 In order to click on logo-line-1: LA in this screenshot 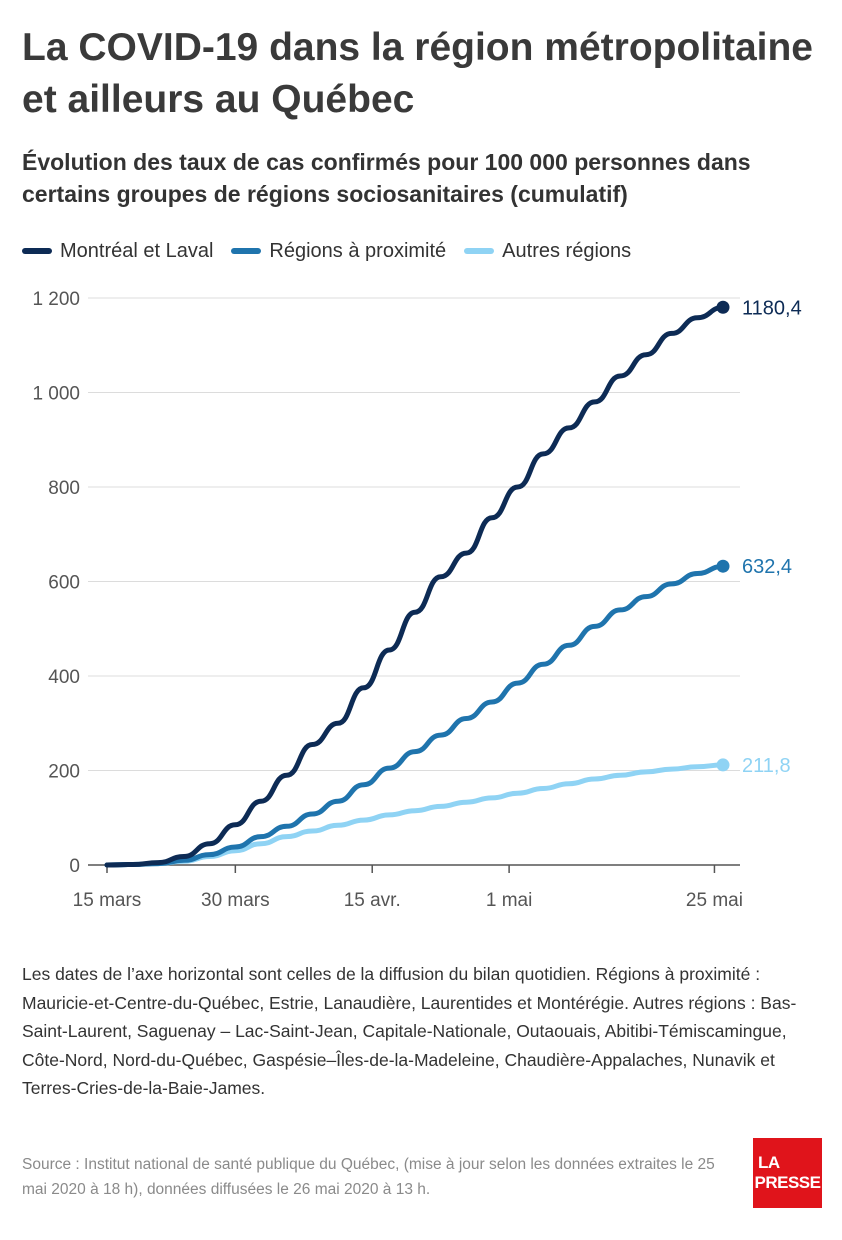, I will do `click(769, 1162)`.